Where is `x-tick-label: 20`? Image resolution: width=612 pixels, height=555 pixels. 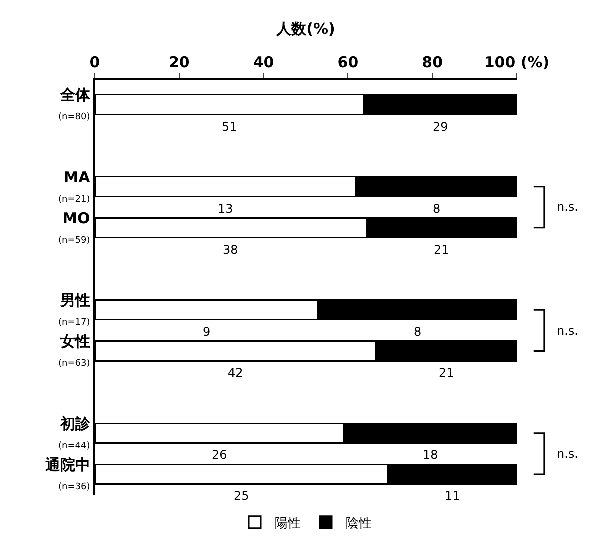
x-tick-label: 20 is located at coordinates (179, 62).